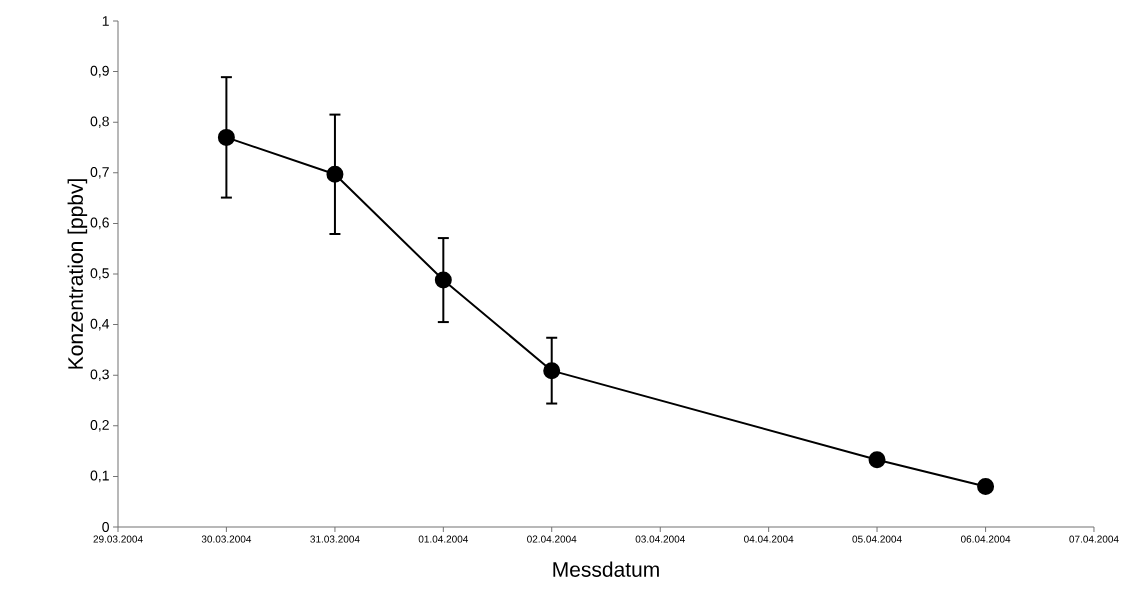  I want to click on x-tick-label: 31.03.2004, so click(335, 539).